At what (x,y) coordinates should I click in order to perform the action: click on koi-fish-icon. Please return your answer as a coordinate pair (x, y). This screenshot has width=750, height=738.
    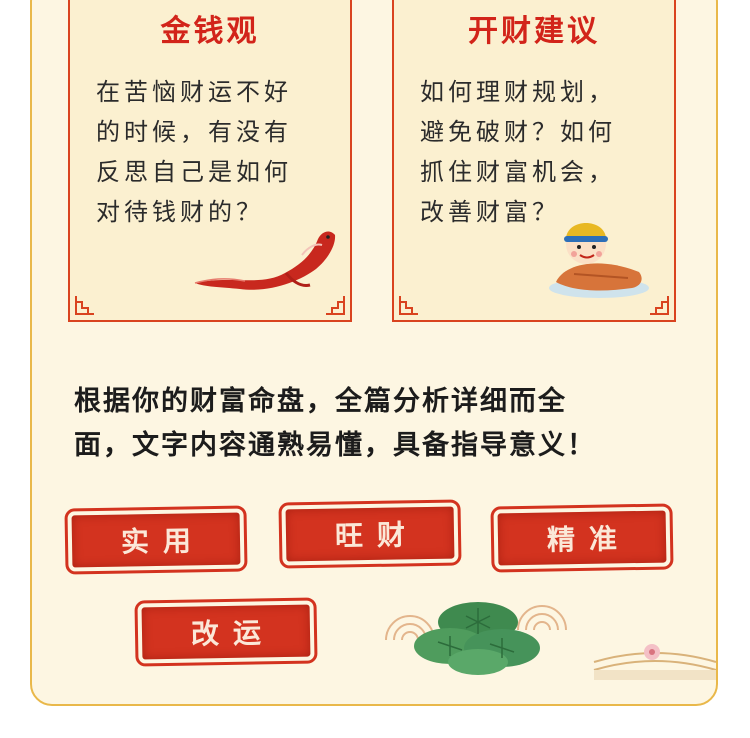
    Looking at the image, I should click on (265, 260).